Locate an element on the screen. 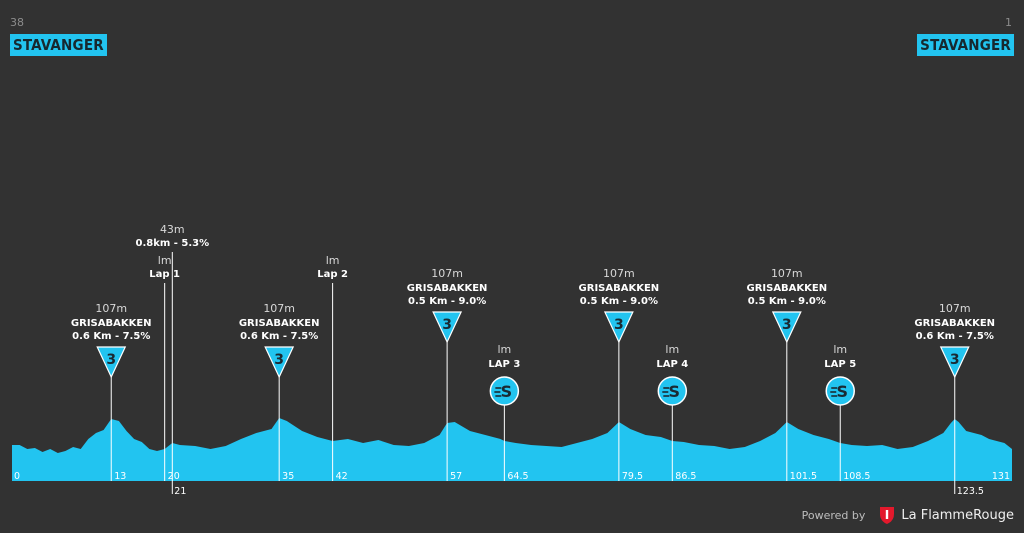  km-tick-label: 42 is located at coordinates (342, 476).